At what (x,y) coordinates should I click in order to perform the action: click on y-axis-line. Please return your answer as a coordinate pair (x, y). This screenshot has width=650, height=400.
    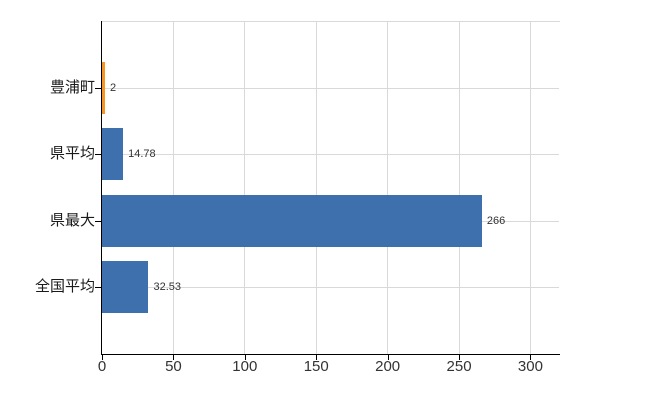
    Looking at the image, I should click on (101, 188).